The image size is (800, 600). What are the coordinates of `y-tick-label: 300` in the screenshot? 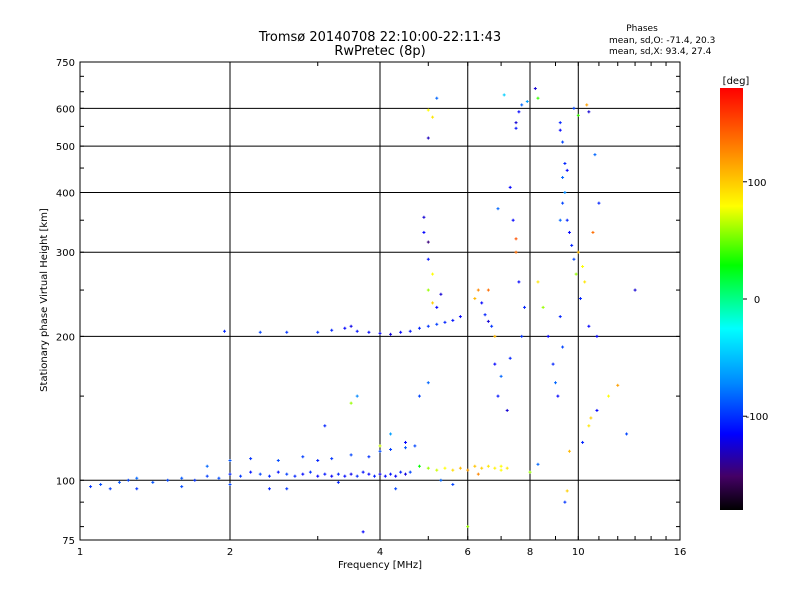 It's located at (65, 253).